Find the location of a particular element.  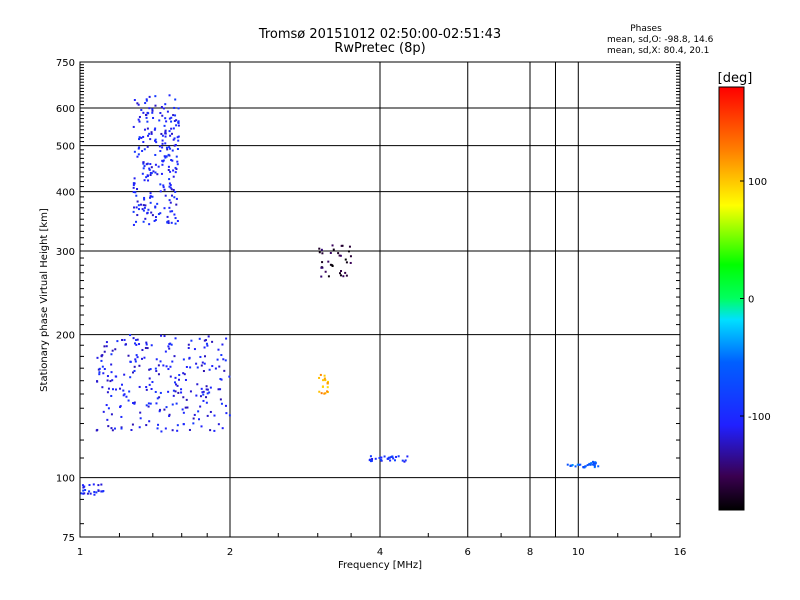

colorbar-tick-label: -100 is located at coordinates (759, 417).